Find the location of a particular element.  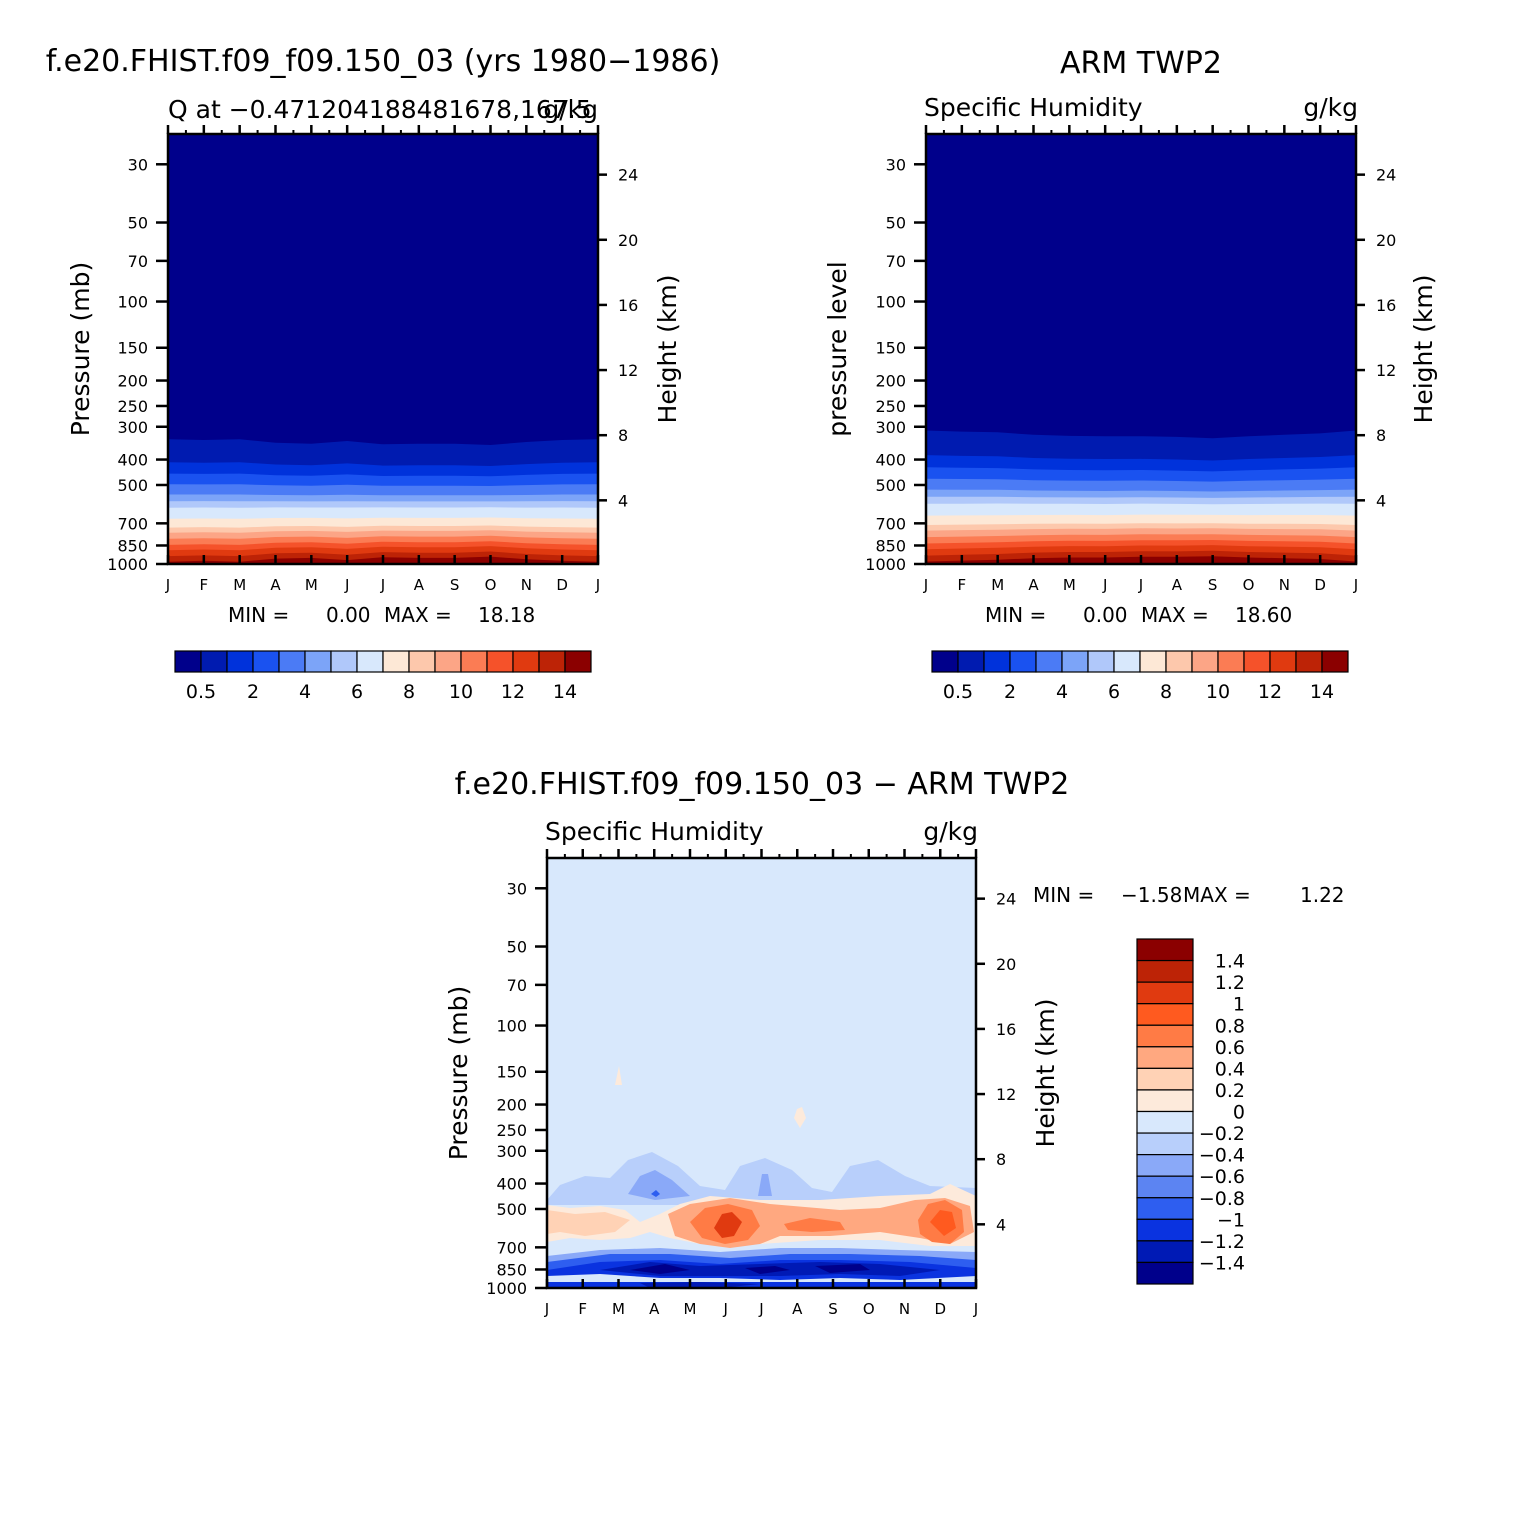

diff-min-value: −1.58 is located at coordinates (1151, 895).